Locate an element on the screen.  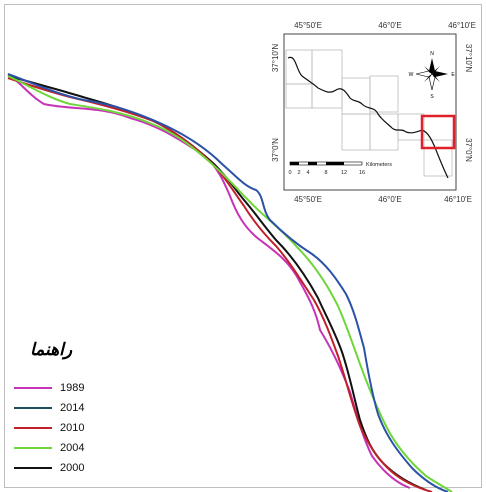
scale-tick: 2 is located at coordinates (298, 173).